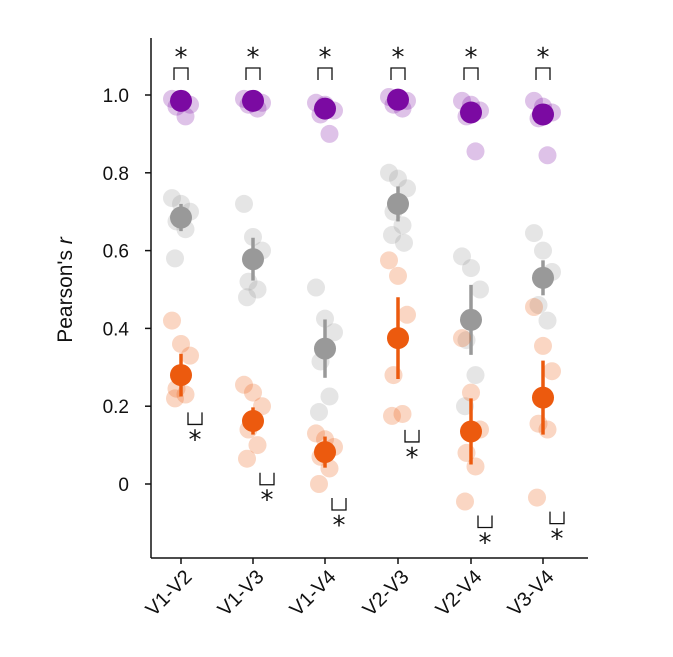  What do you see at coordinates (169, 593) in the screenshot?
I see `x-tick-label: V1-V2` at bounding box center [169, 593].